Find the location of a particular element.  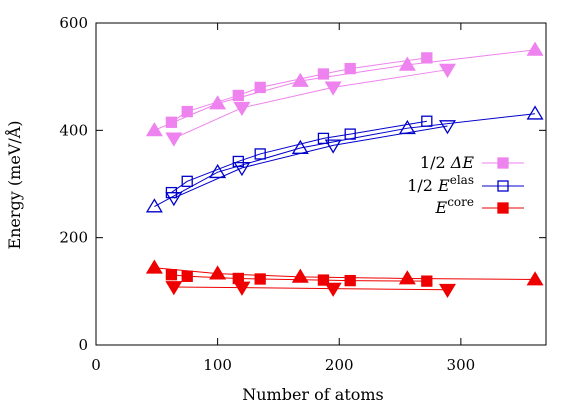

legend-item: Ecore is located at coordinates (479, 206).